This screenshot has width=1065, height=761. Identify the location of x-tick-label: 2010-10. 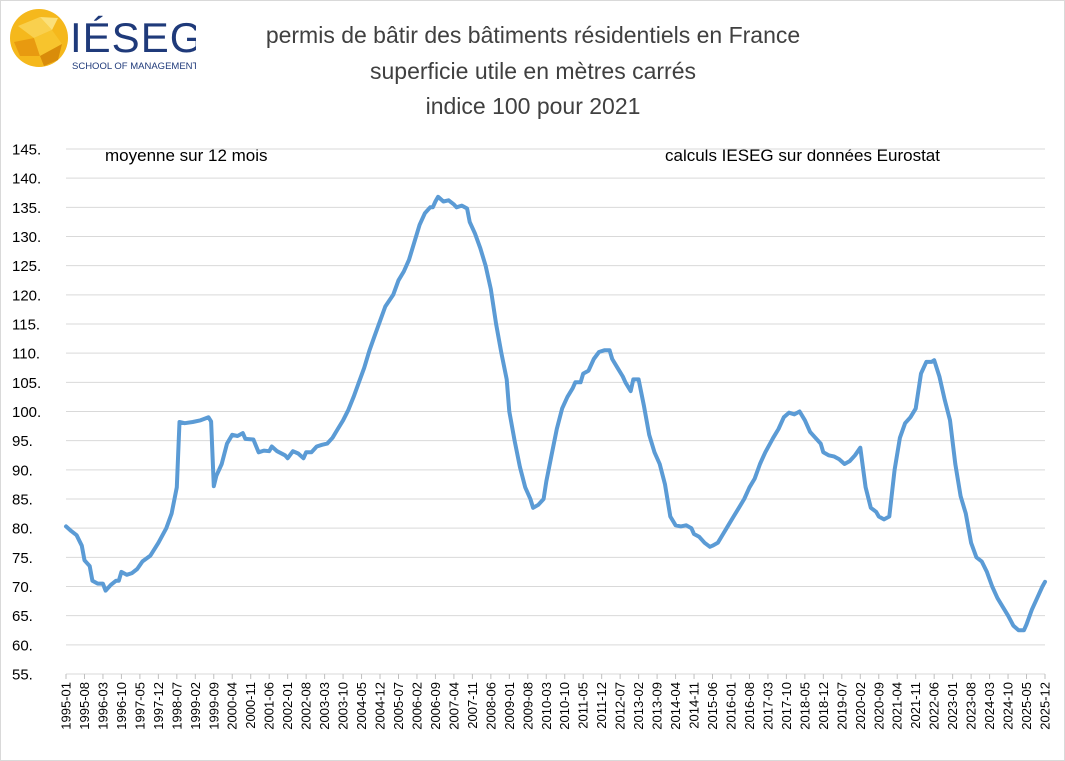
(564, 706).